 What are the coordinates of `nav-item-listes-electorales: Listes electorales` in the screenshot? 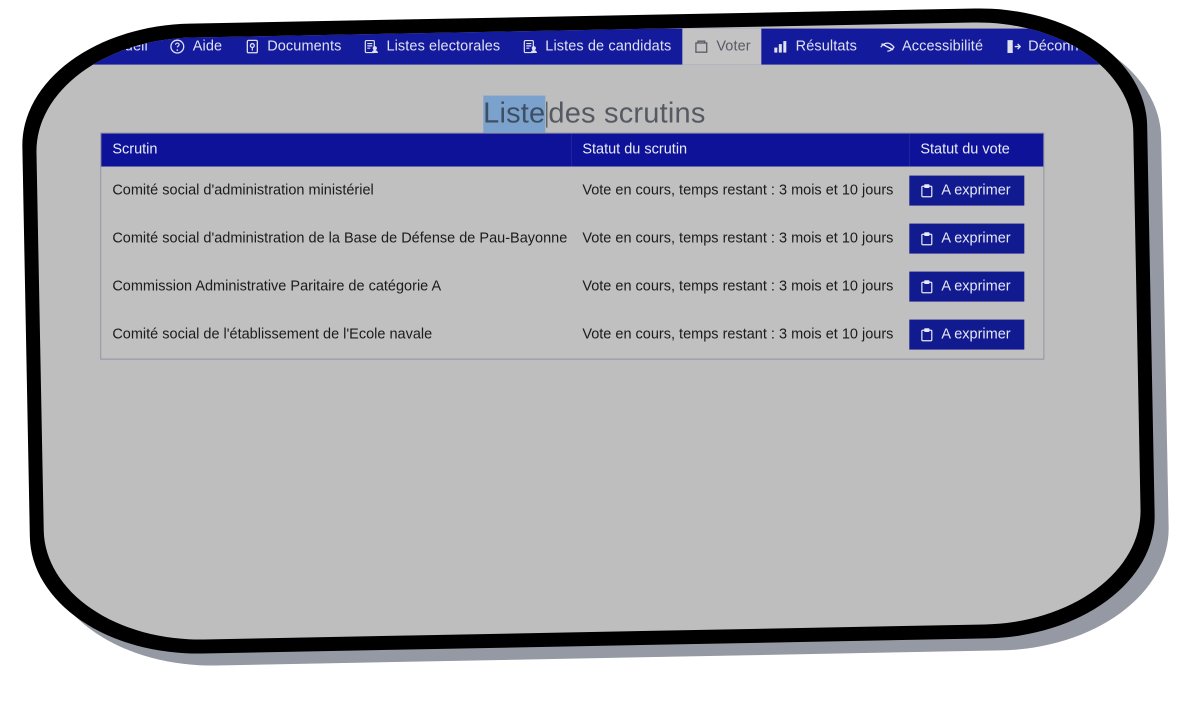 It's located at (431, 47).